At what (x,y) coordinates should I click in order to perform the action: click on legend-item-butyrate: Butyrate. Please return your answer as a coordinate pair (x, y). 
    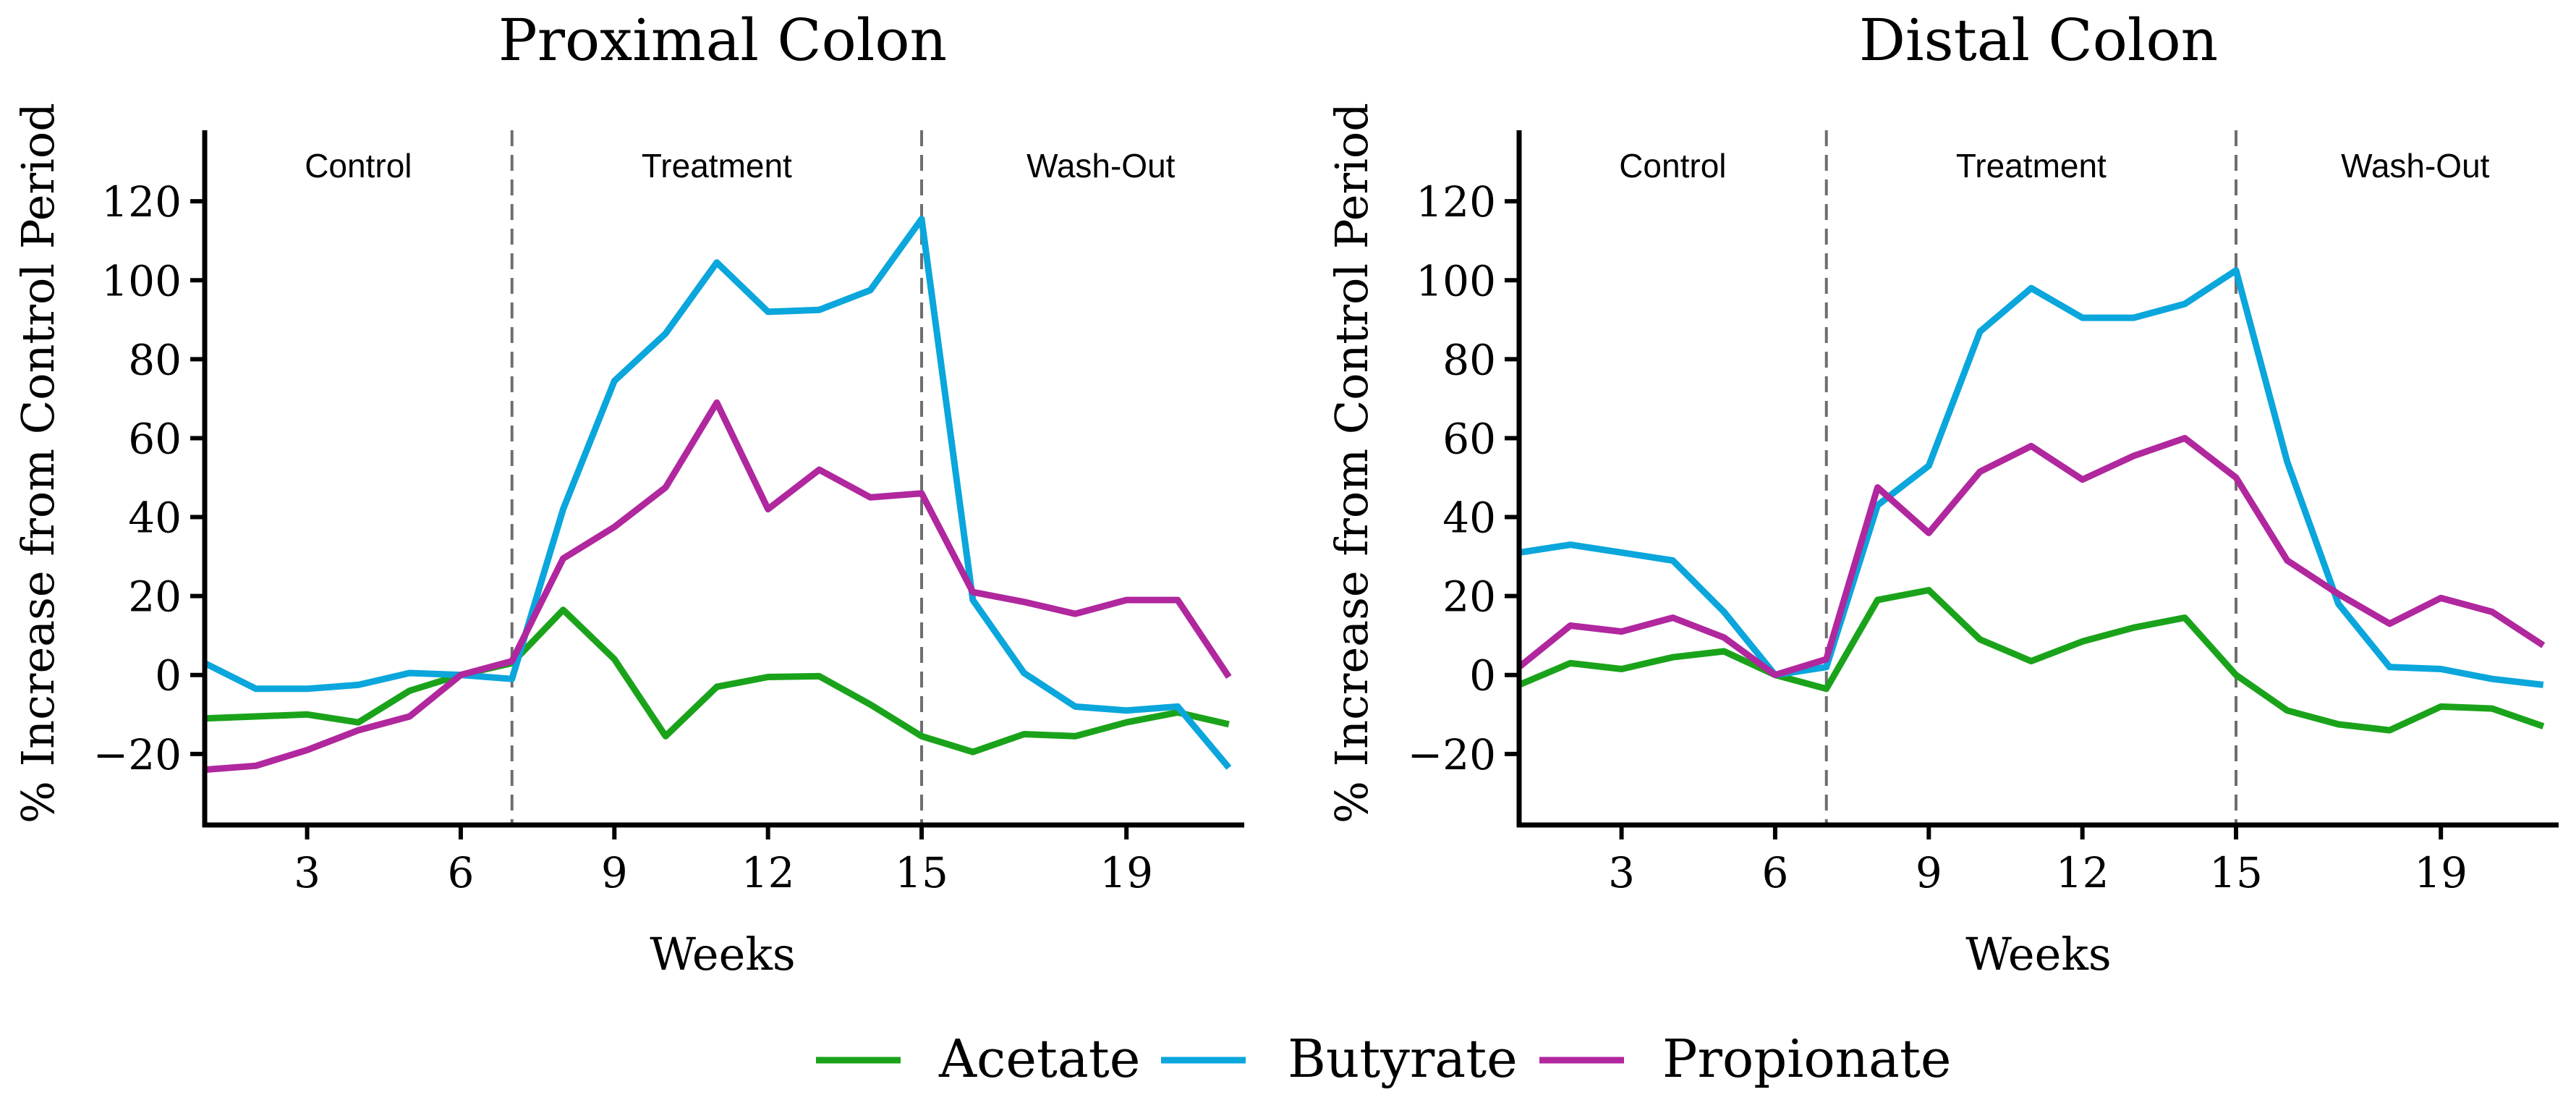
    Looking at the image, I should click on (1339, 1059).